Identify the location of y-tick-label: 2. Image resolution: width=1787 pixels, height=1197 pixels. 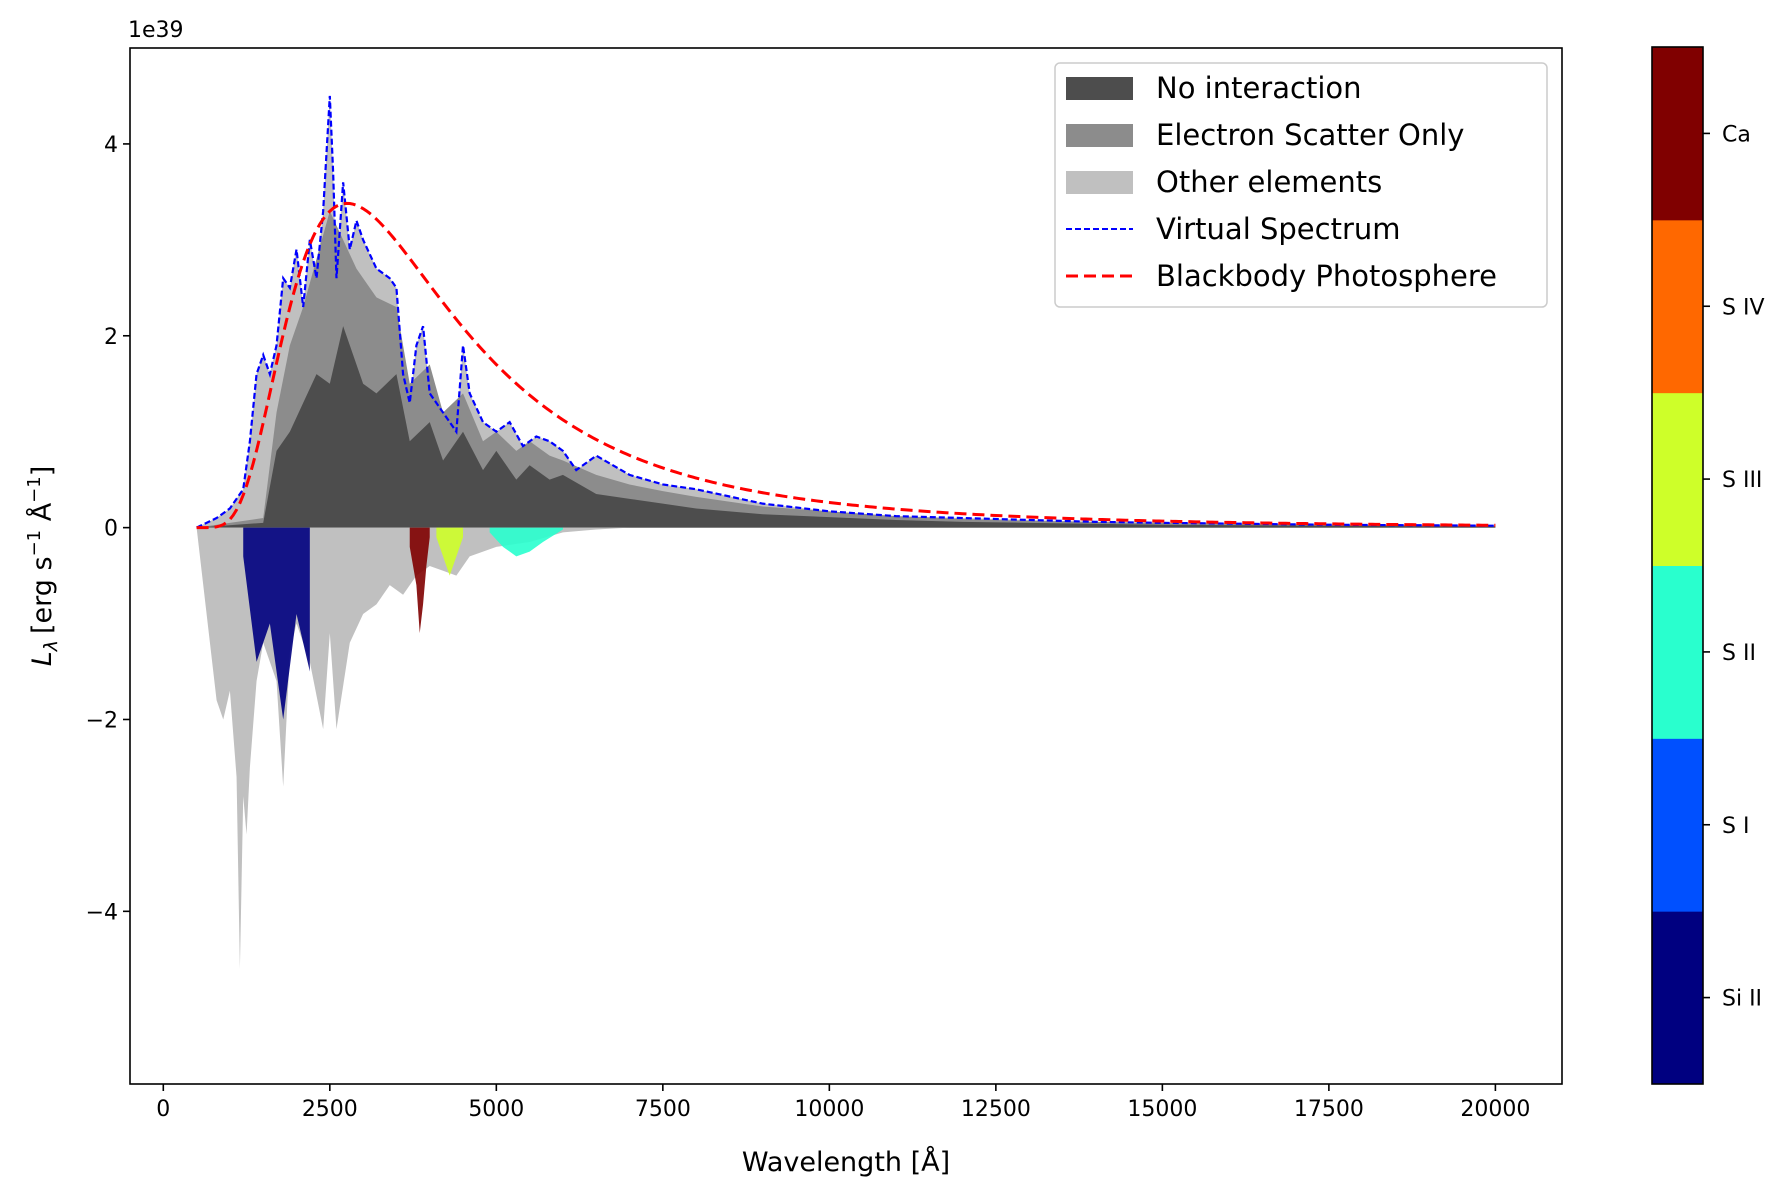
(111, 337).